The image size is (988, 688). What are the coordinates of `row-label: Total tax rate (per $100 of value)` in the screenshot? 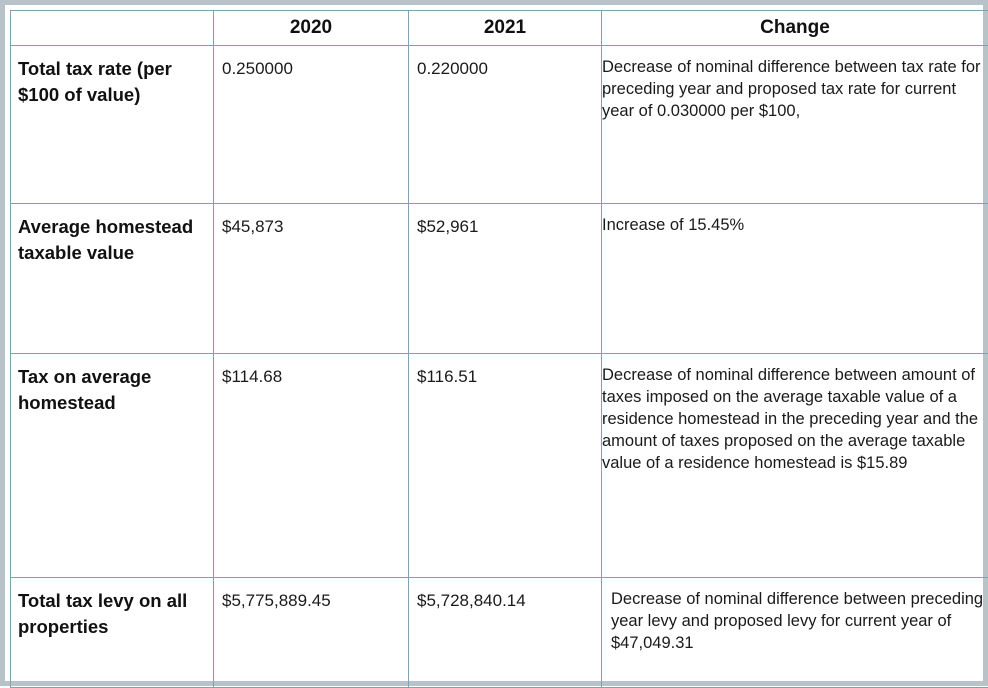 It's located at (112, 125).